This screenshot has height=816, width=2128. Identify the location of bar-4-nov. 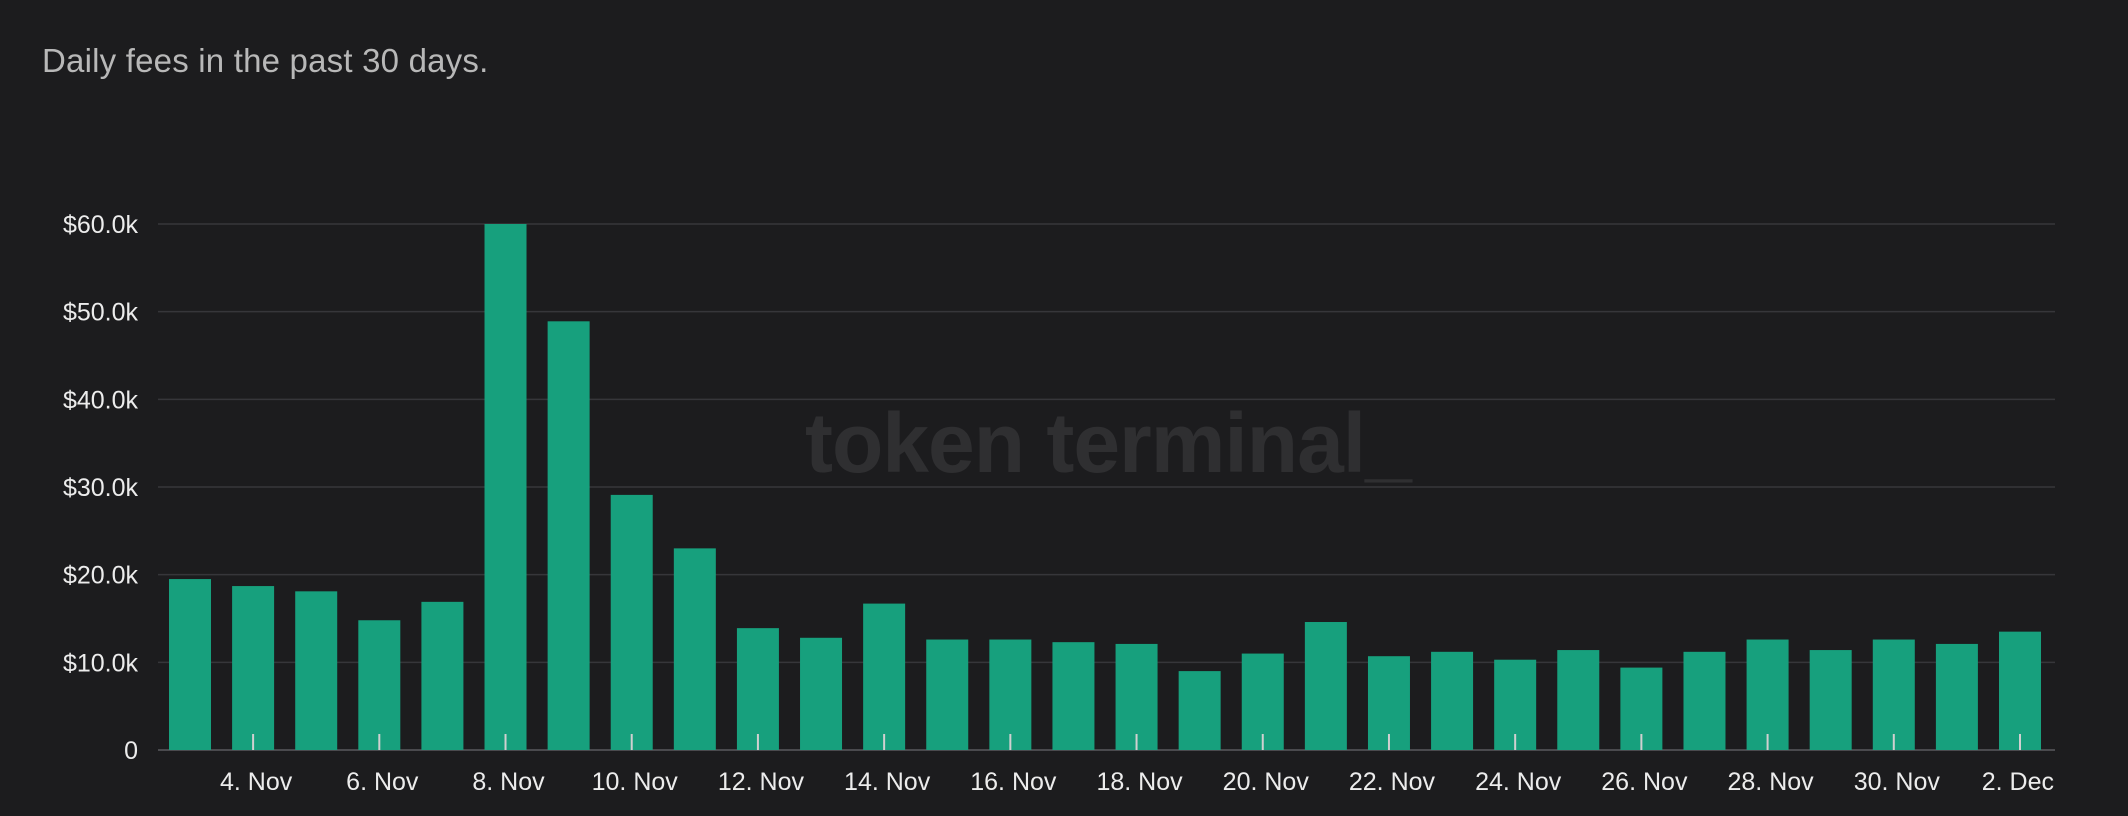
(253, 668).